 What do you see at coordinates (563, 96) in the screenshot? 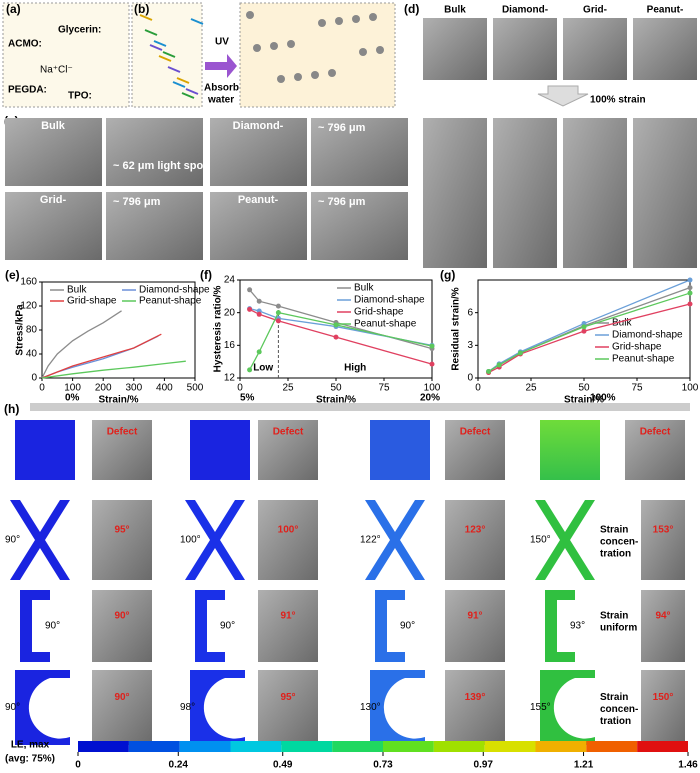
I see `arrow-down` at bounding box center [563, 96].